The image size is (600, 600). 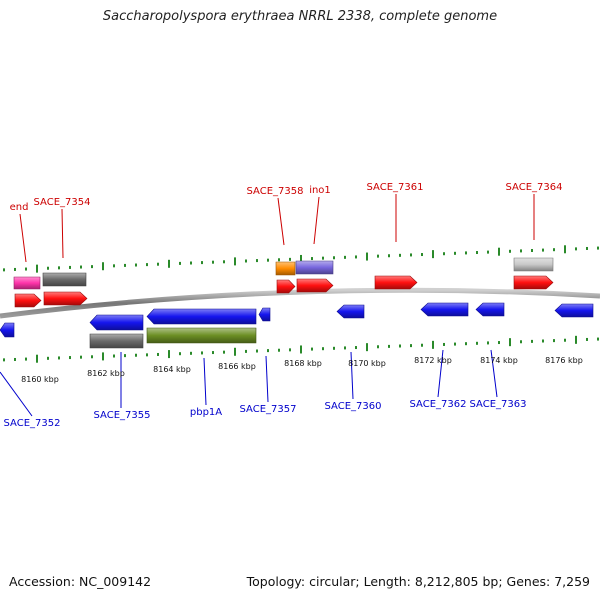 I want to click on gene-label-sace-7361: SACE_7361, so click(x=395, y=187).